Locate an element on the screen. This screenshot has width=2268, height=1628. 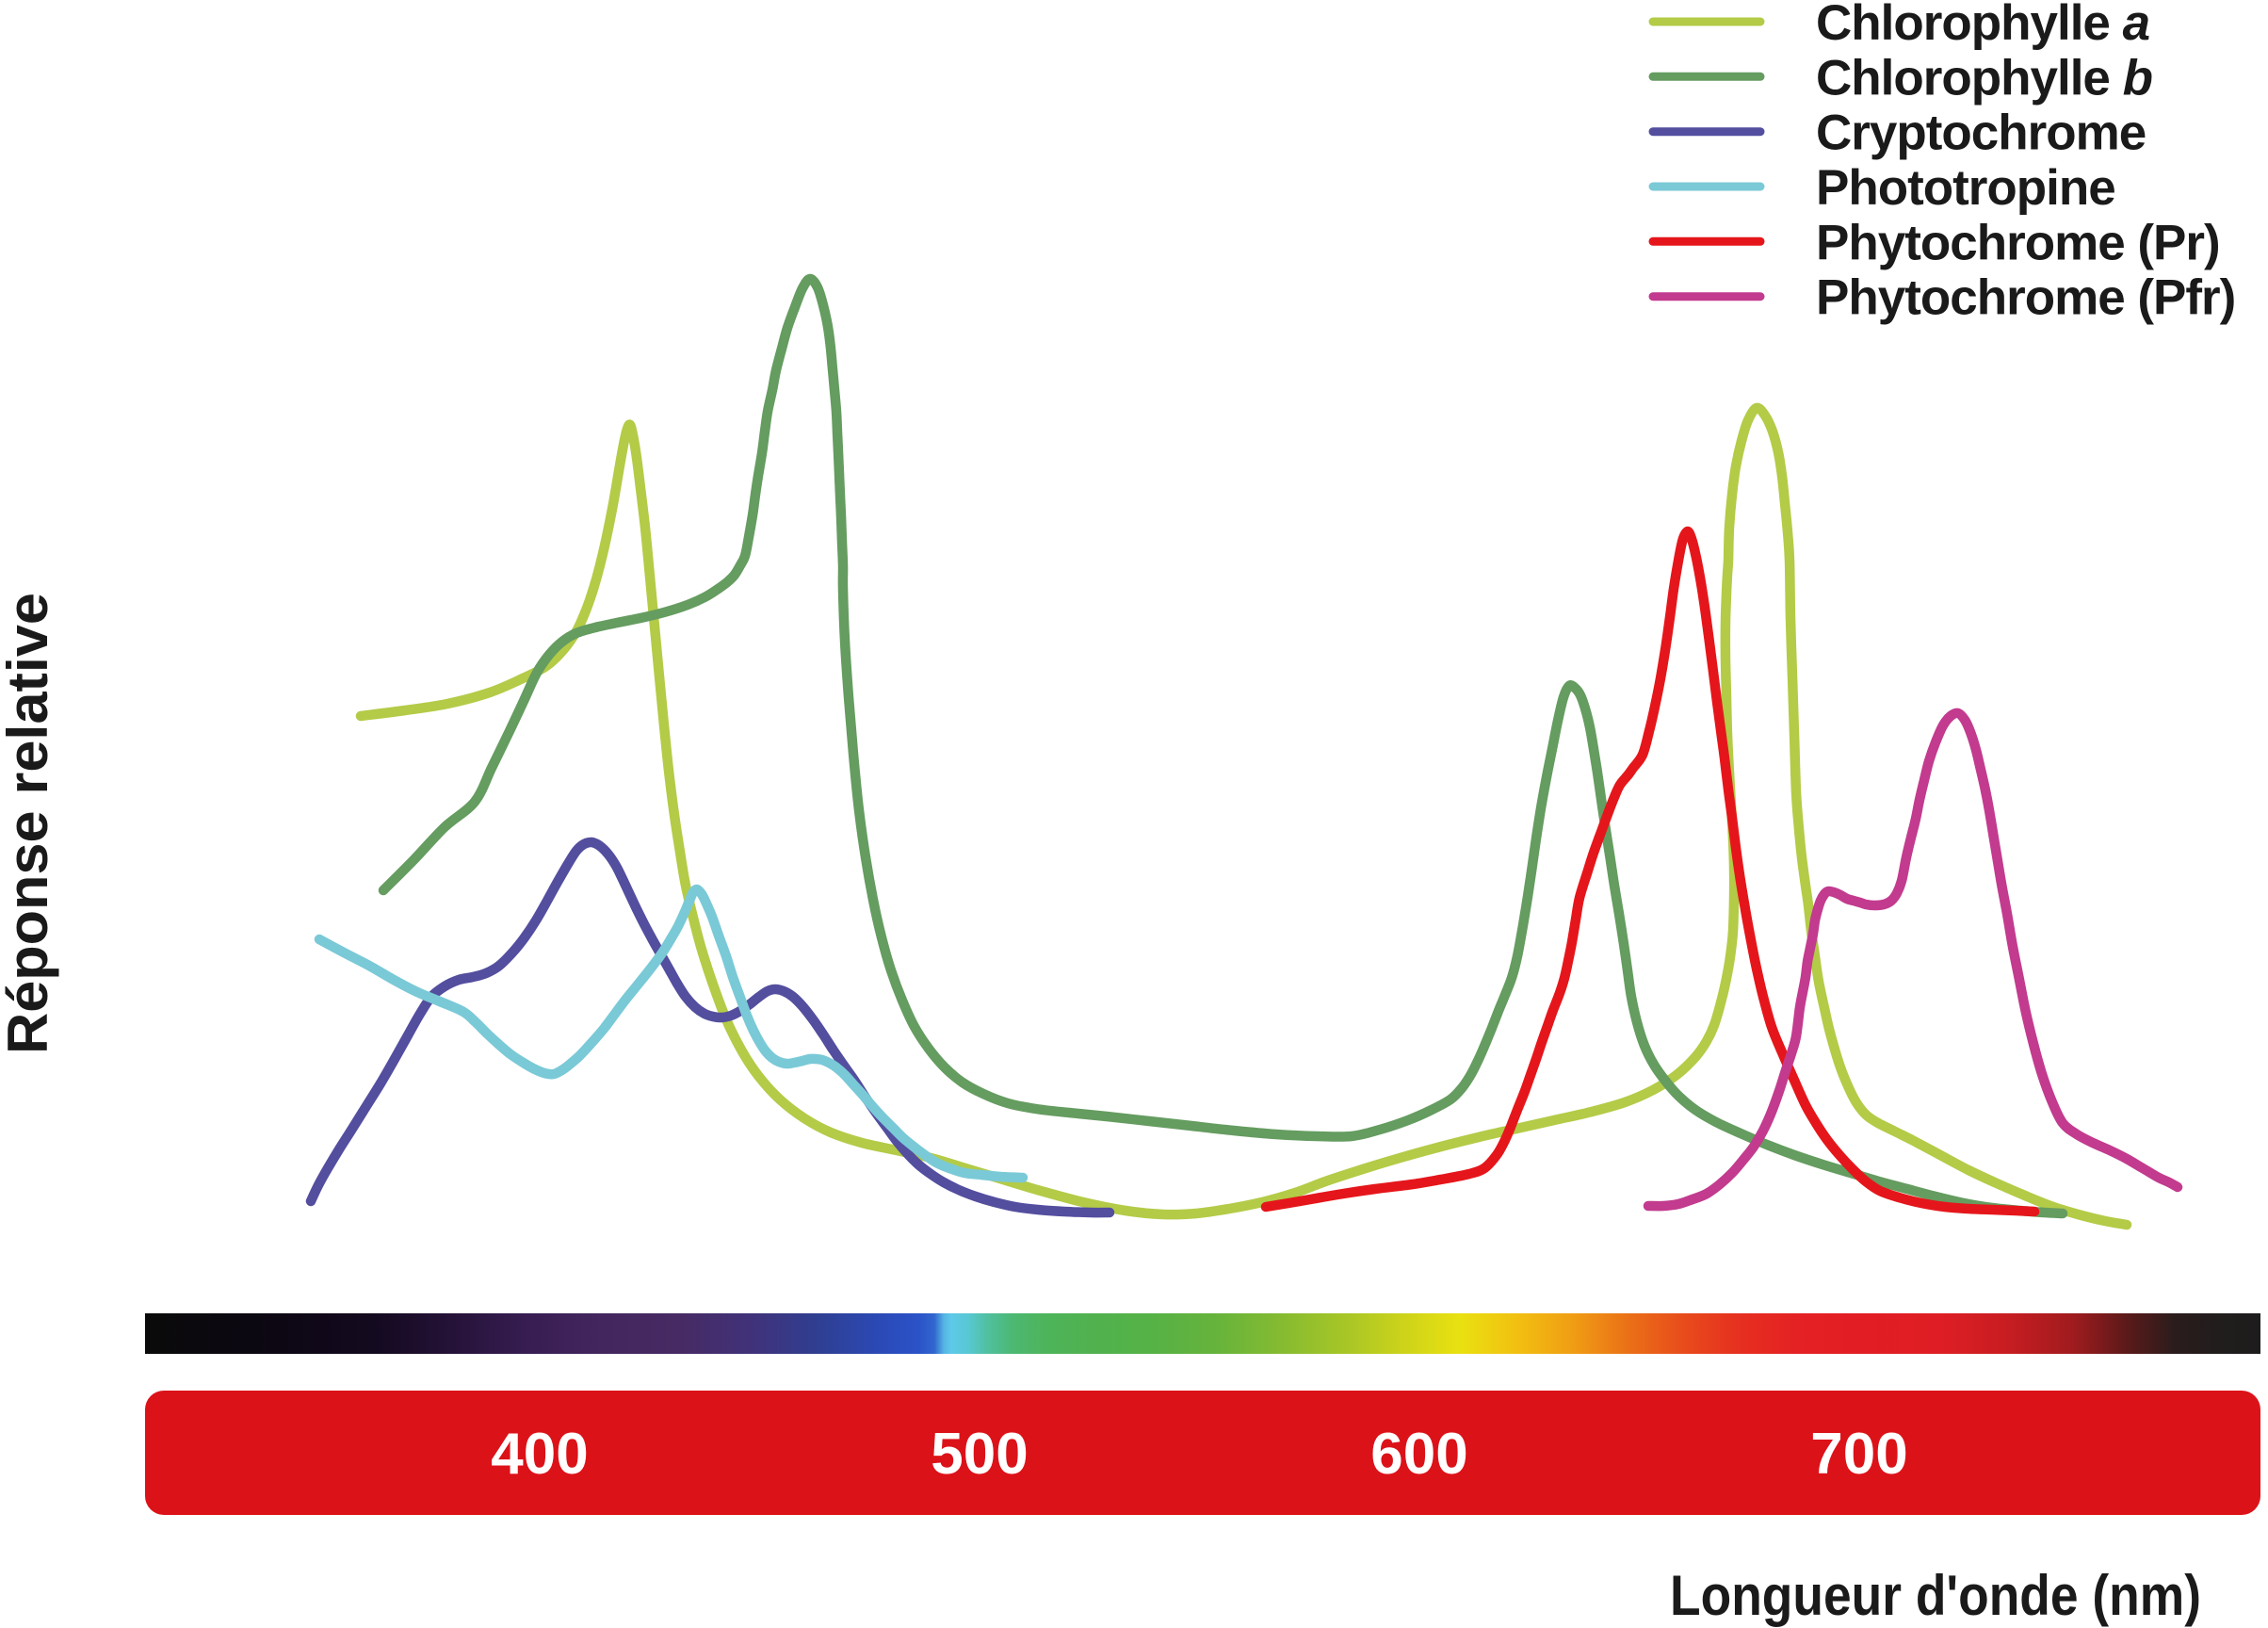
svg-text: 400 is located at coordinates (540, 1454).